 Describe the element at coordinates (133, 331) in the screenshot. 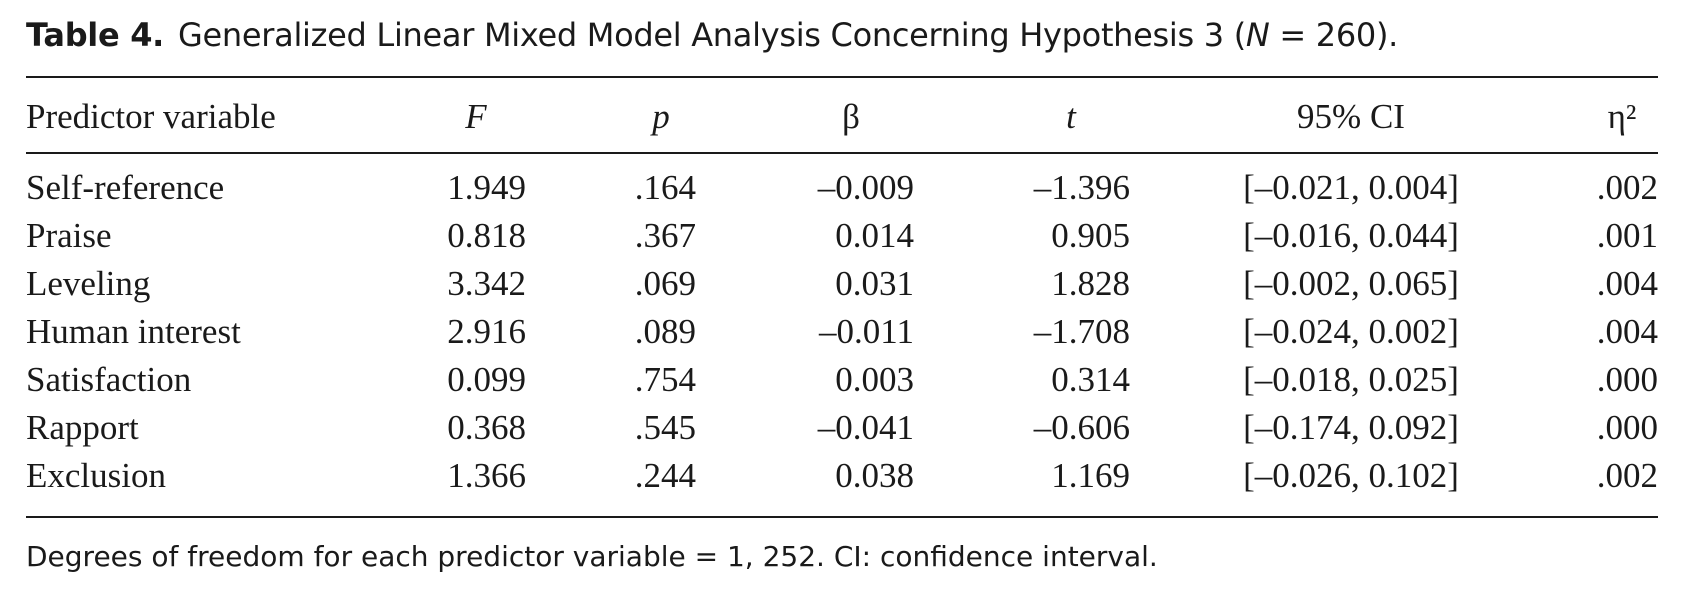

I see `cell-predictor: Human interest` at that location.